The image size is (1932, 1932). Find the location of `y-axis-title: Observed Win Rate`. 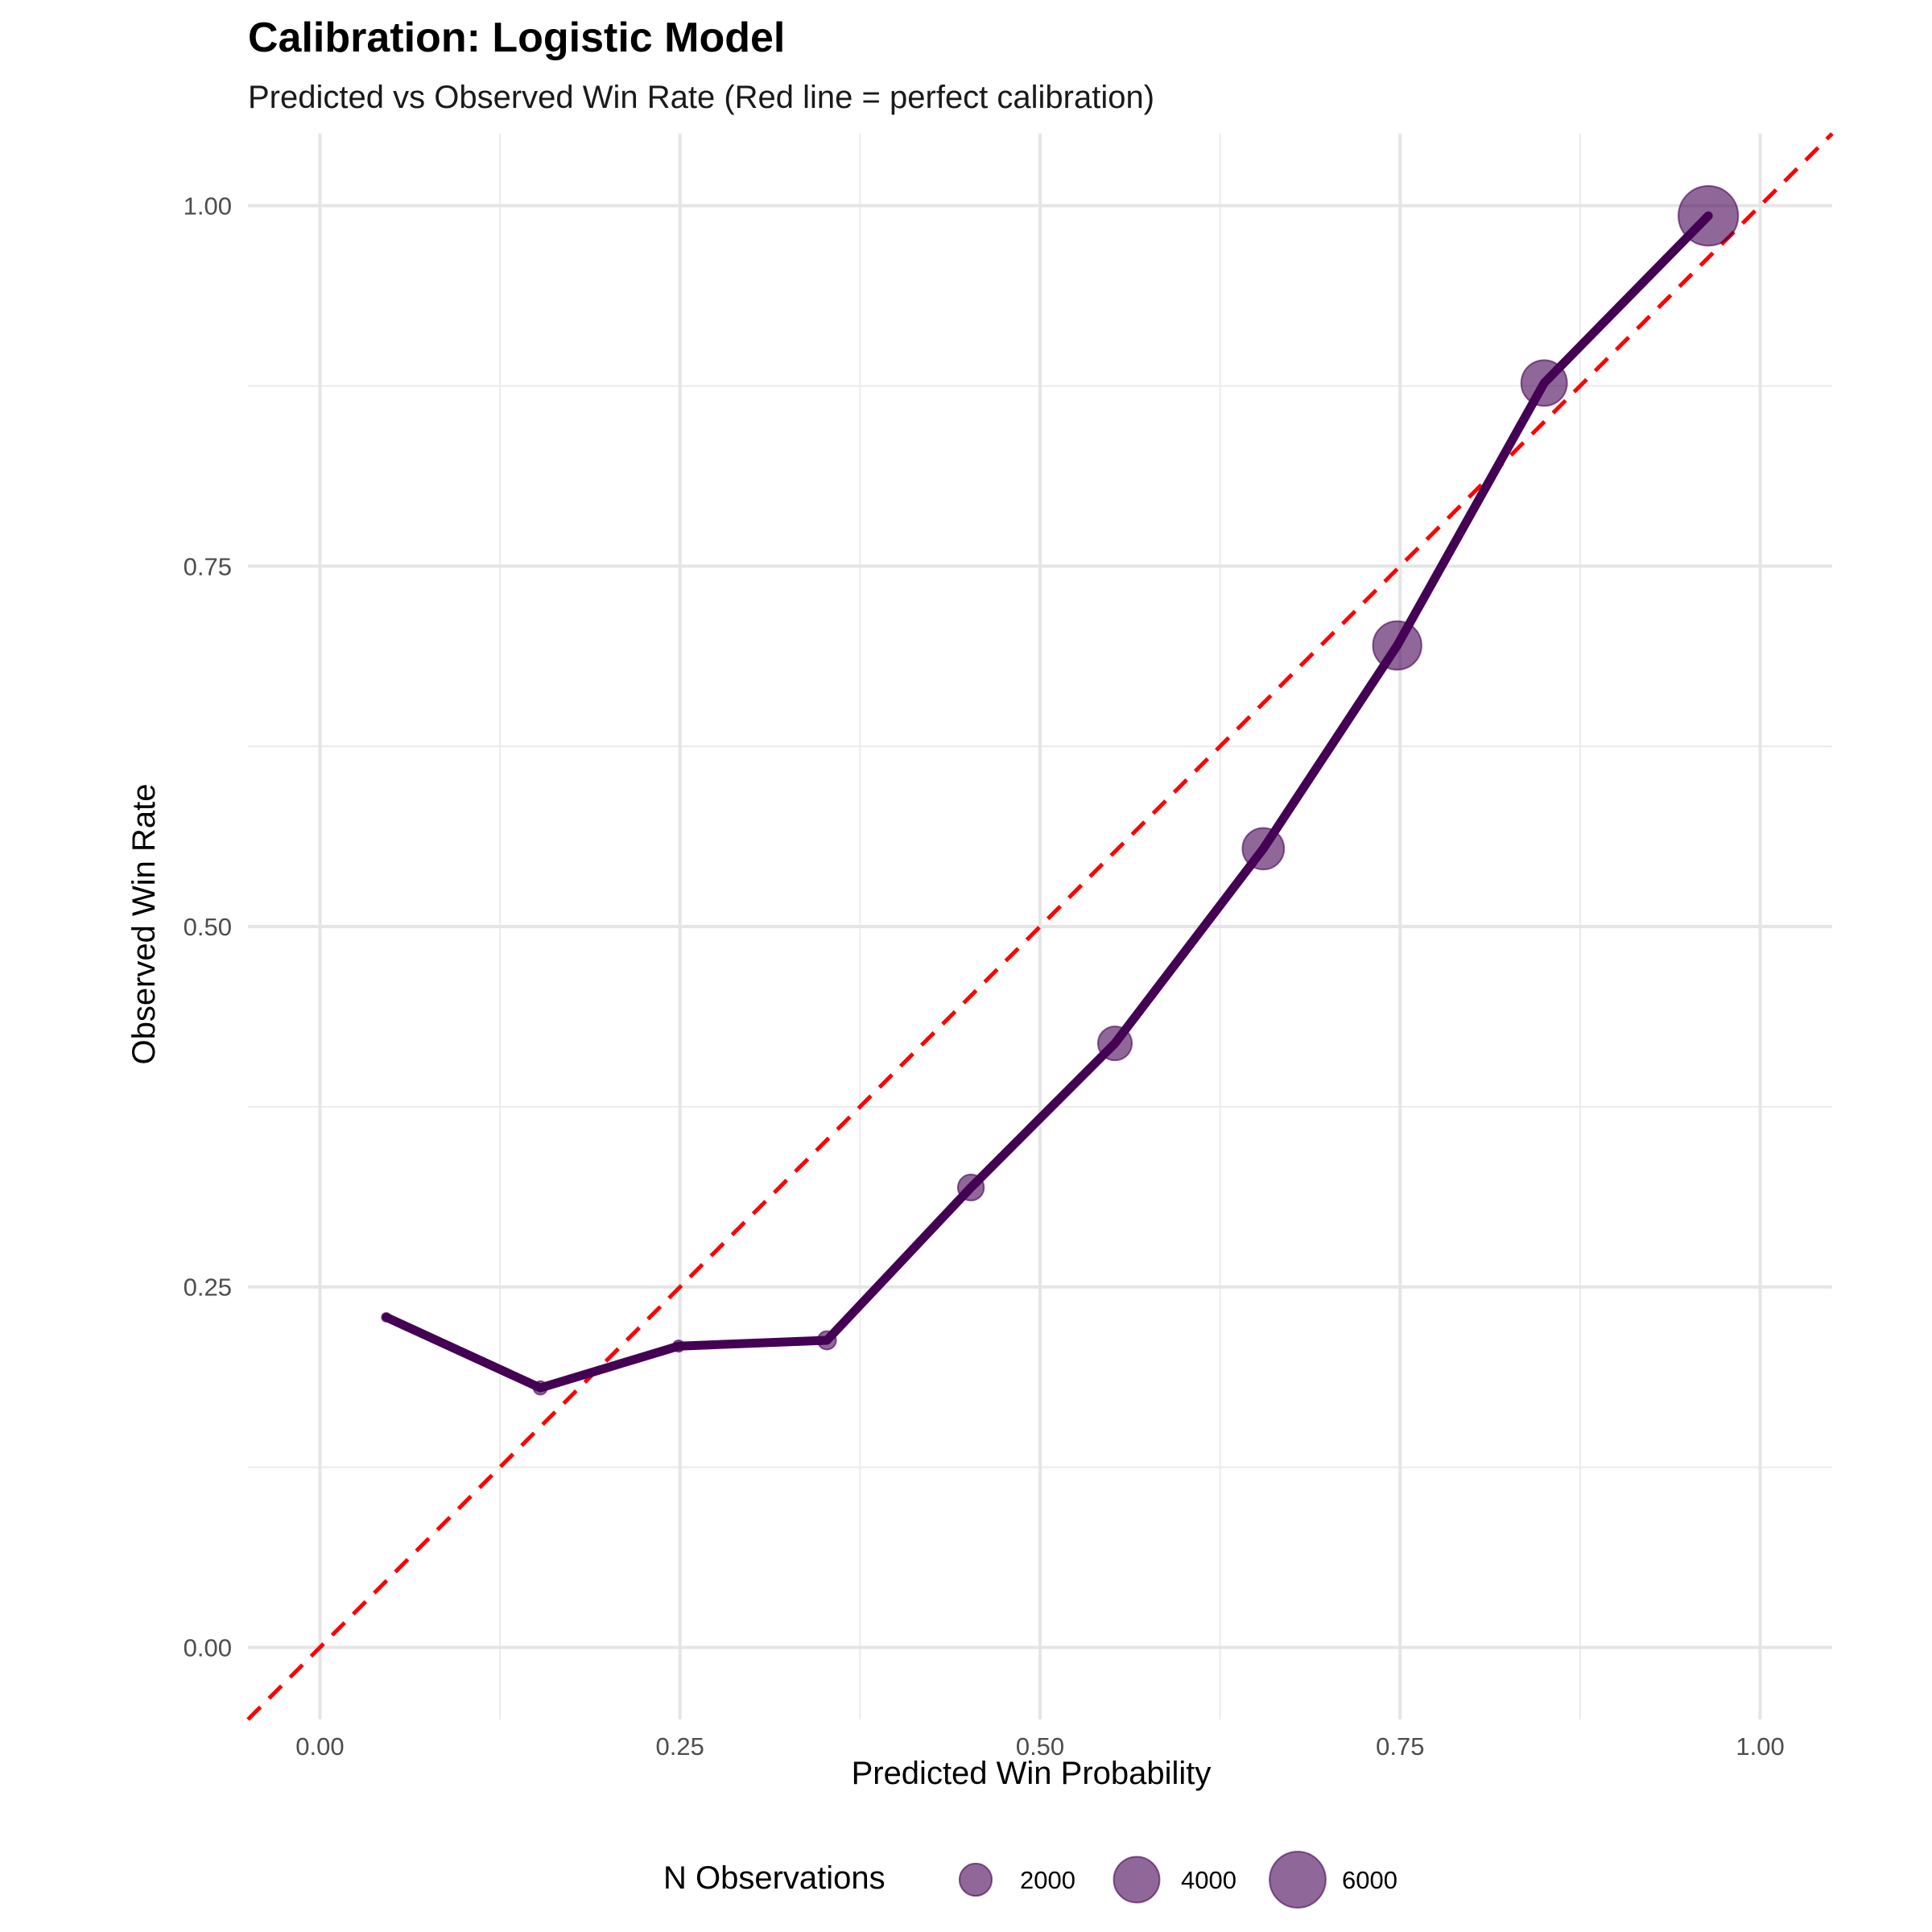

y-axis-title: Observed Win Rate is located at coordinates (144, 924).